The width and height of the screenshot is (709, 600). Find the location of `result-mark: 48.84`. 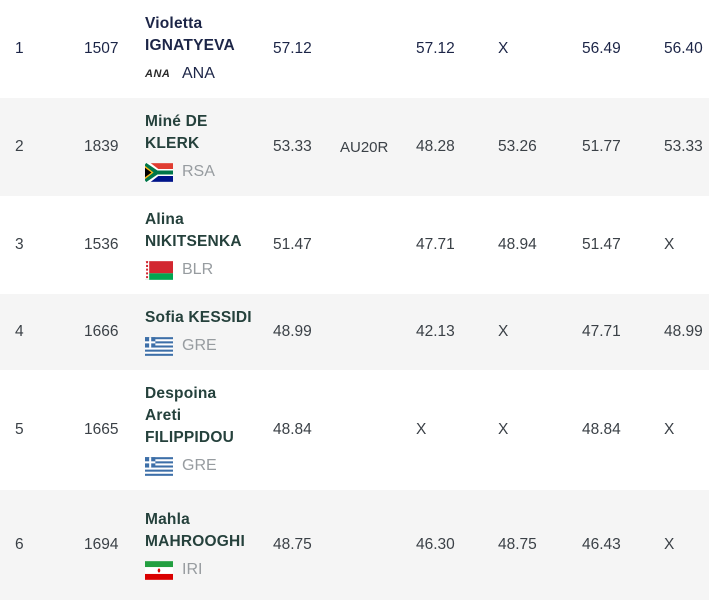

result-mark: 48.84 is located at coordinates (292, 429).